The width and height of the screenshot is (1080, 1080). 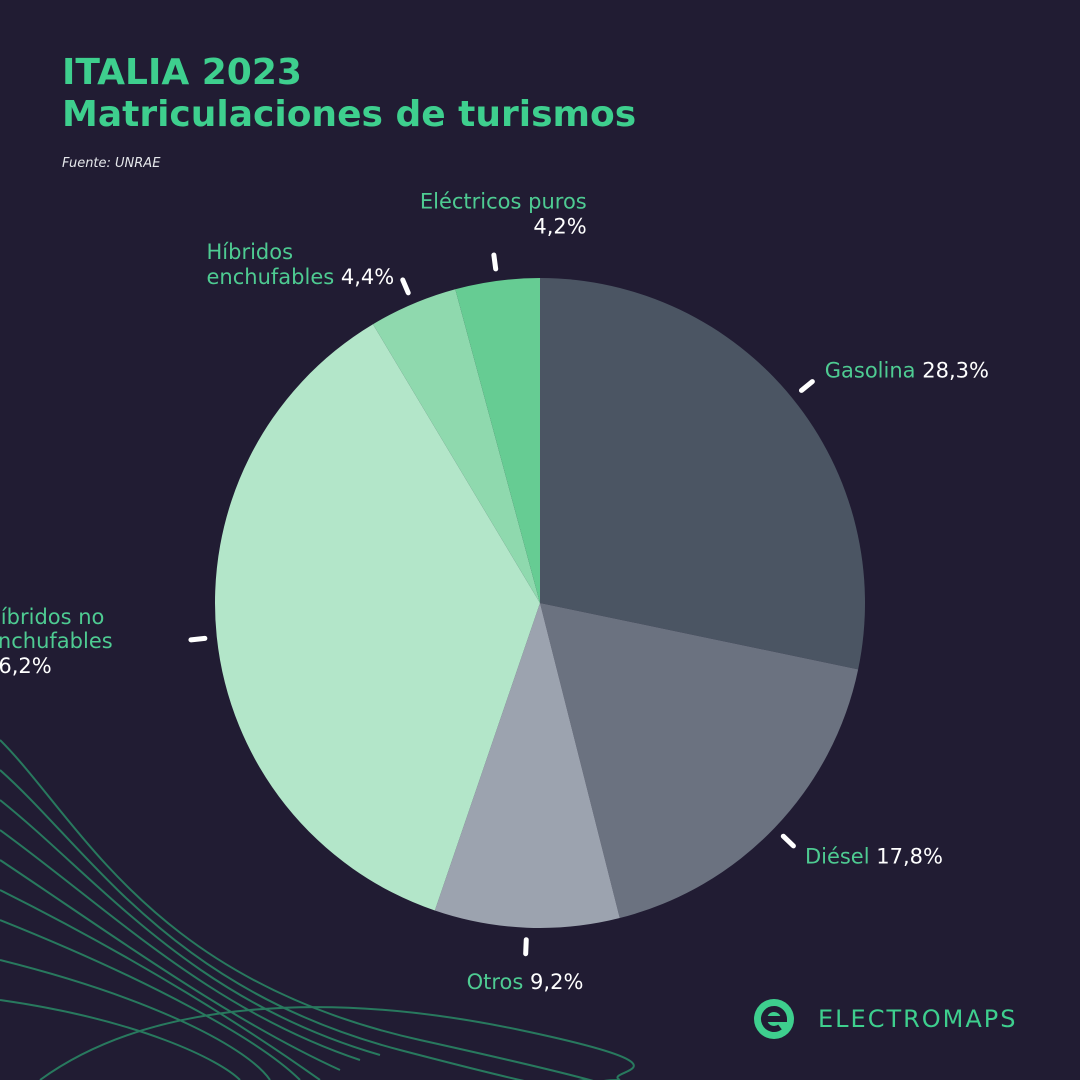 I want to click on slice-label: Híbridos enchufables 4,4%, so click(x=302, y=265).